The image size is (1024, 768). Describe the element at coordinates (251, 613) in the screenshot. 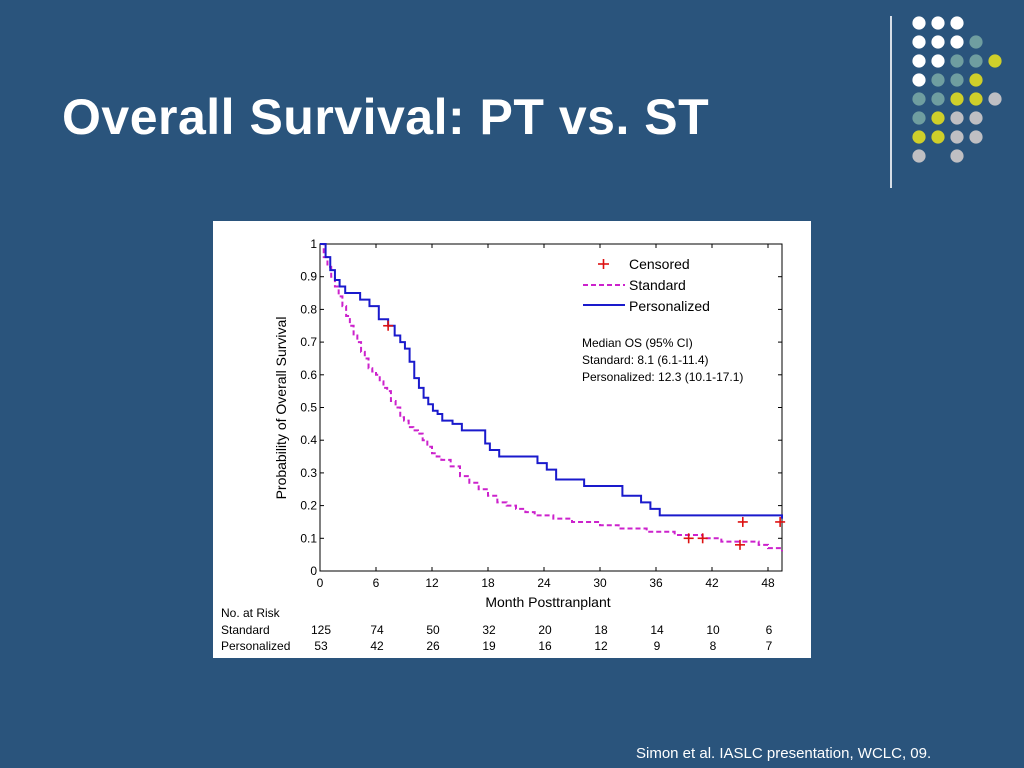

I see `risk-table-title: No. at Risk` at that location.